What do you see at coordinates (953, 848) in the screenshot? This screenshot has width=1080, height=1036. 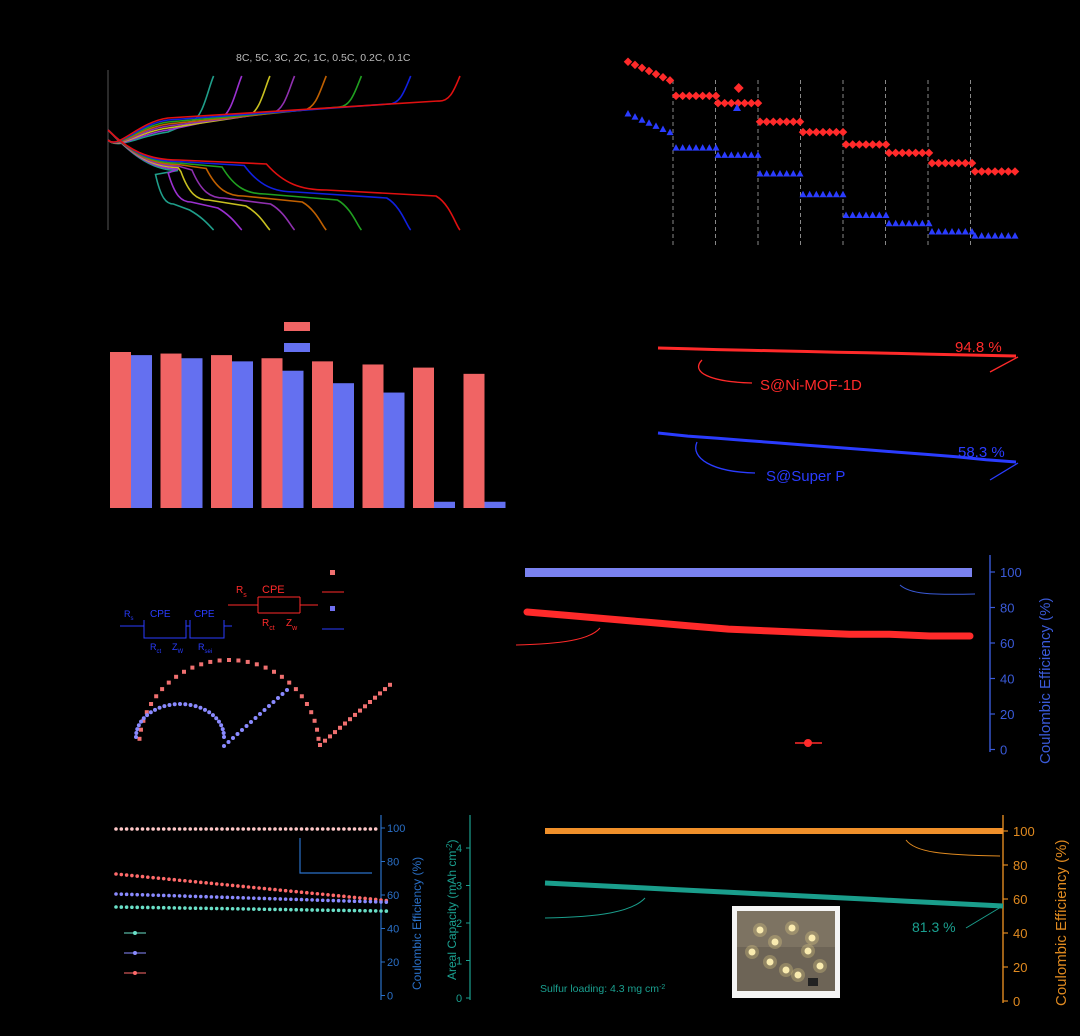 I see `ce-arrow-h` at bounding box center [953, 848].